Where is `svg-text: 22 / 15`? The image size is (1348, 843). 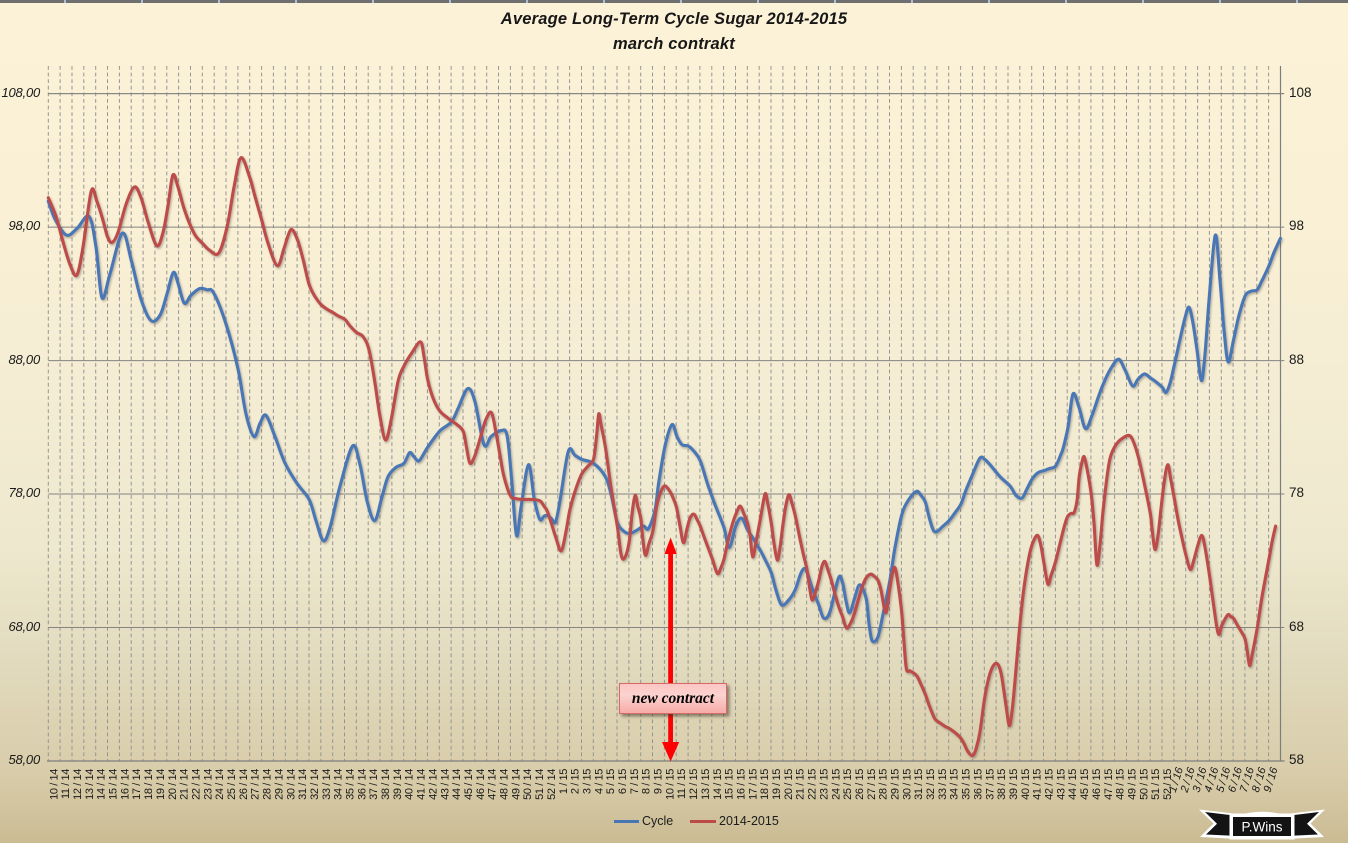 svg-text: 22 / 15 is located at coordinates (813, 784).